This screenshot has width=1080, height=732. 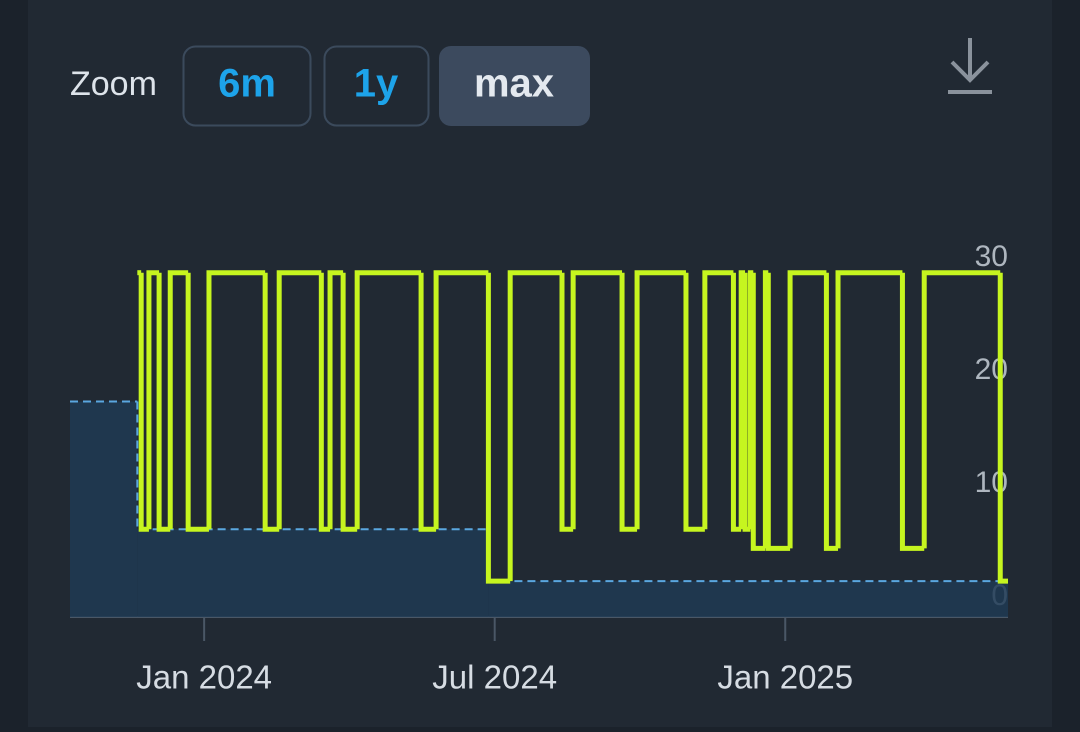 What do you see at coordinates (204, 677) in the screenshot?
I see `x-tick-label: Jan 2024` at bounding box center [204, 677].